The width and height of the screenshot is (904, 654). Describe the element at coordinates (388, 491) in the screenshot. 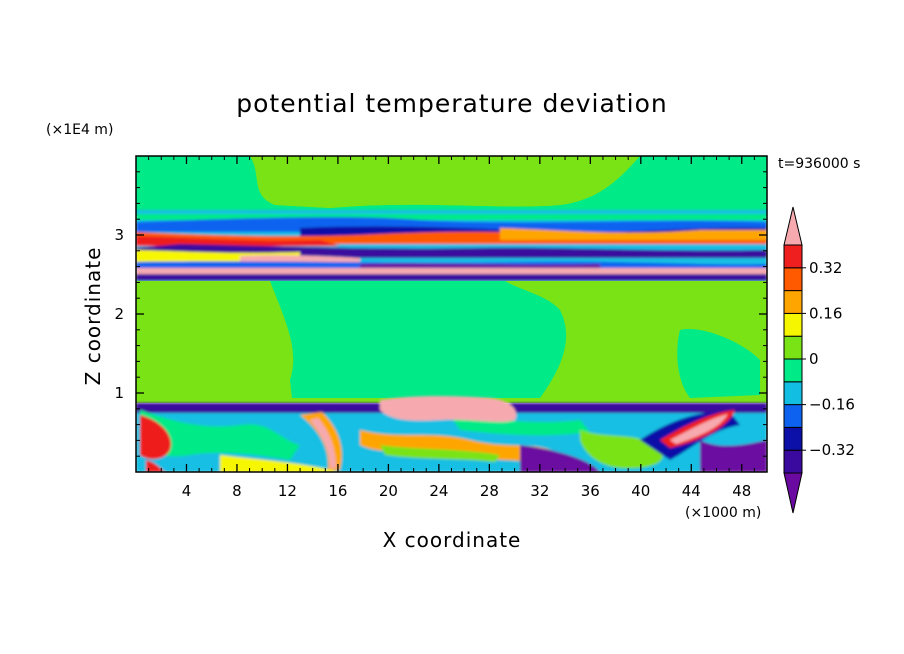

I see `x-tick-label: 20` at that location.